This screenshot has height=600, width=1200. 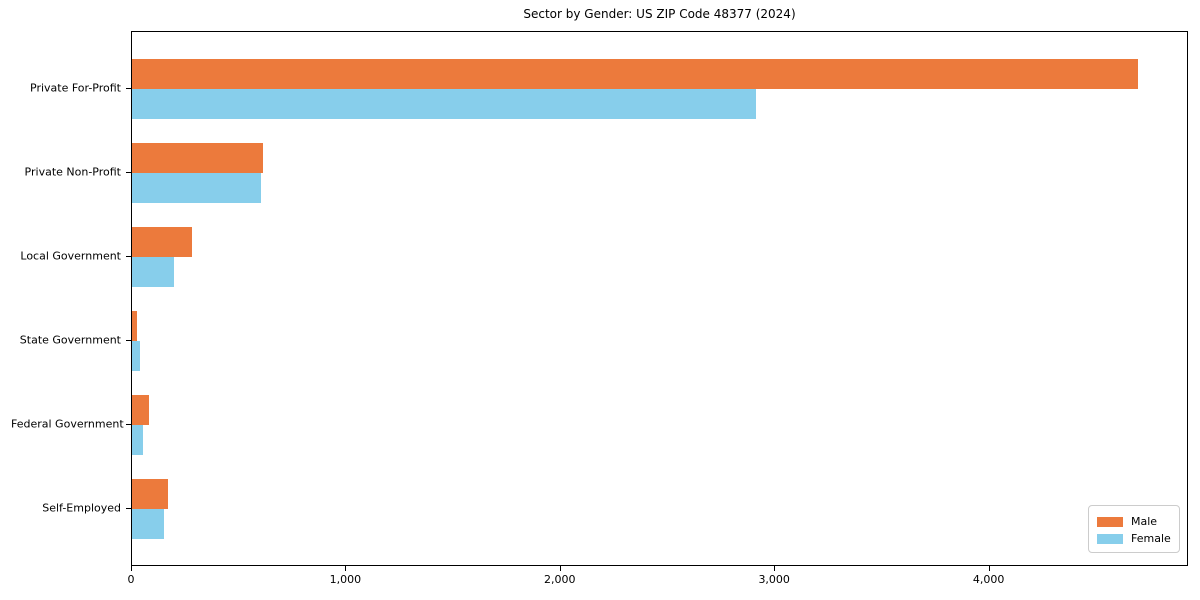 What do you see at coordinates (141, 410) in the screenshot?
I see `bar-male-federal-government` at bounding box center [141, 410].